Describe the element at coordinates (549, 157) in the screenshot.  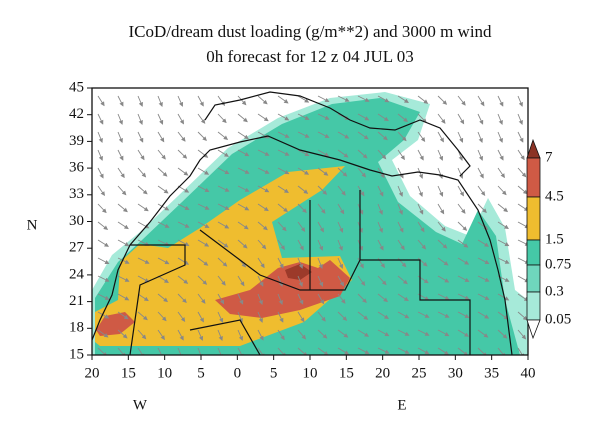
I see `colorbar-label: 7` at that location.